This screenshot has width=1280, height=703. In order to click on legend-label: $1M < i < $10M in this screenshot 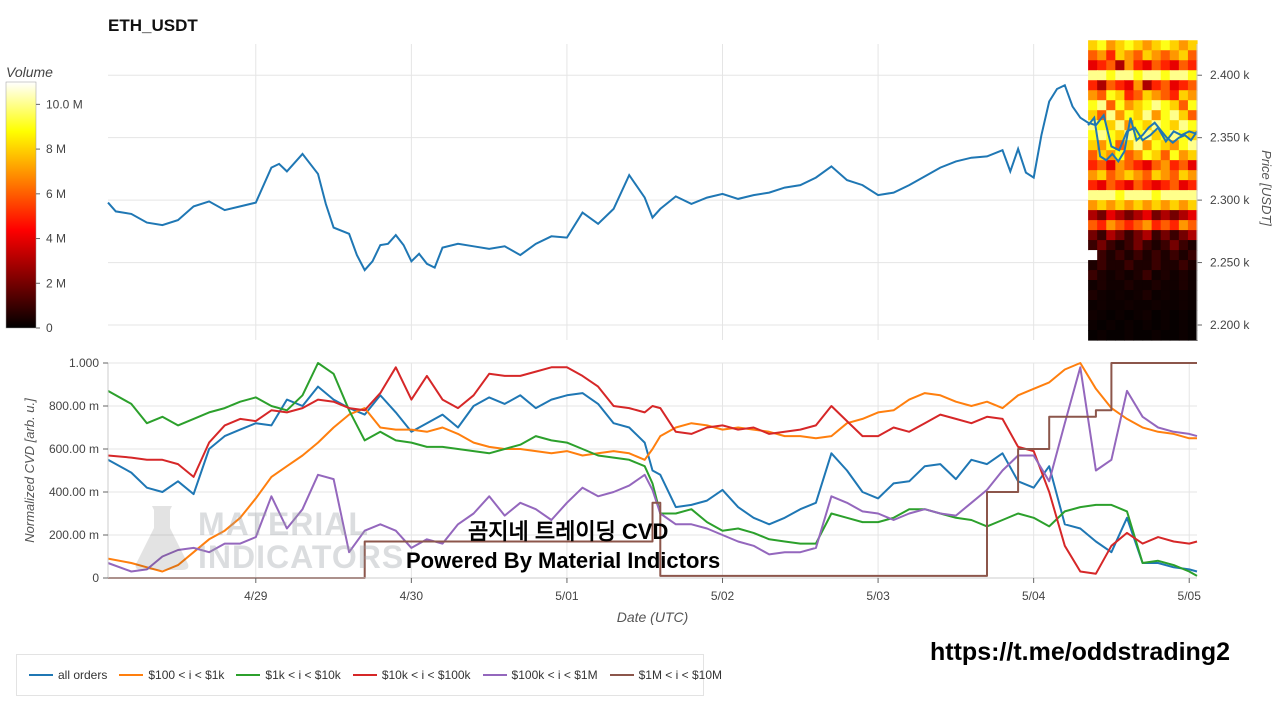, I will do `click(680, 675)`.